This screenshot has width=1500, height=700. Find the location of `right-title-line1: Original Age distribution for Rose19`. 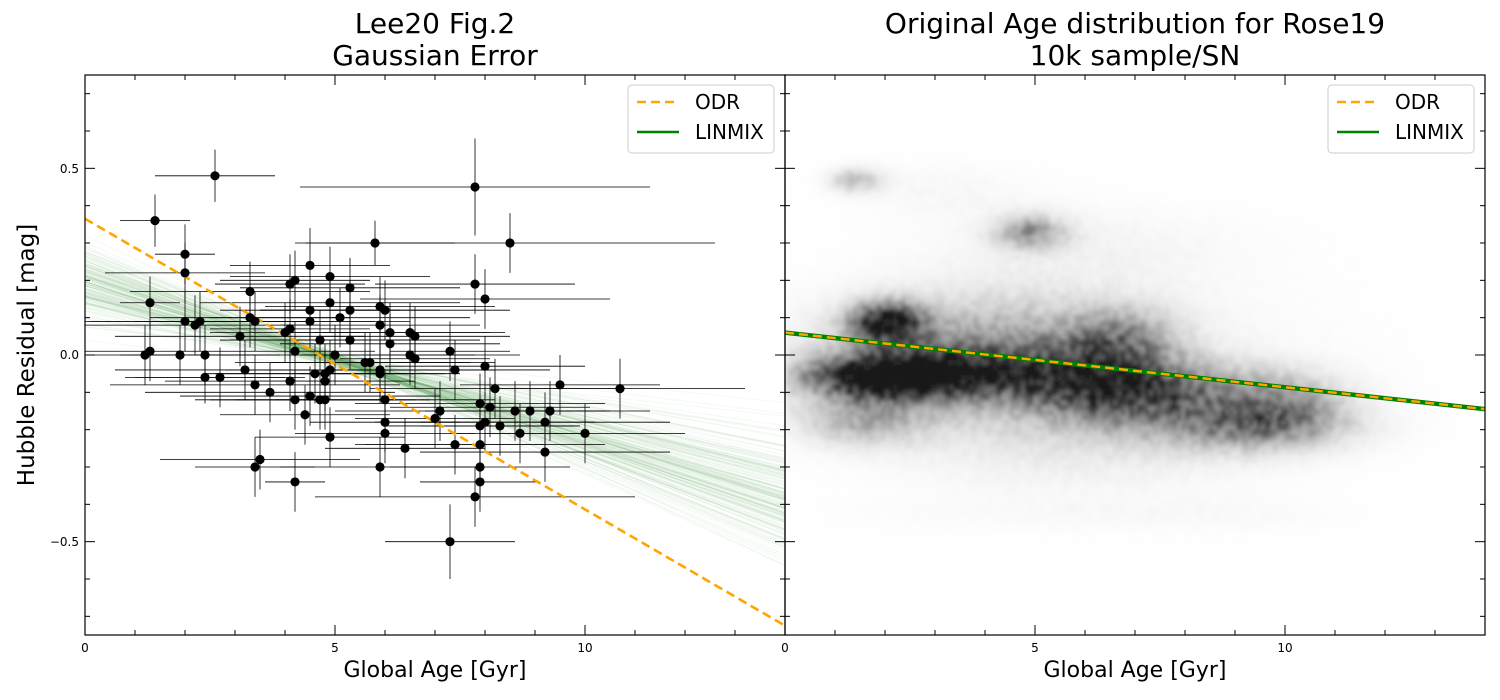

right-title-line1: Original Age distribution for Rose19 is located at coordinates (1135, 23).